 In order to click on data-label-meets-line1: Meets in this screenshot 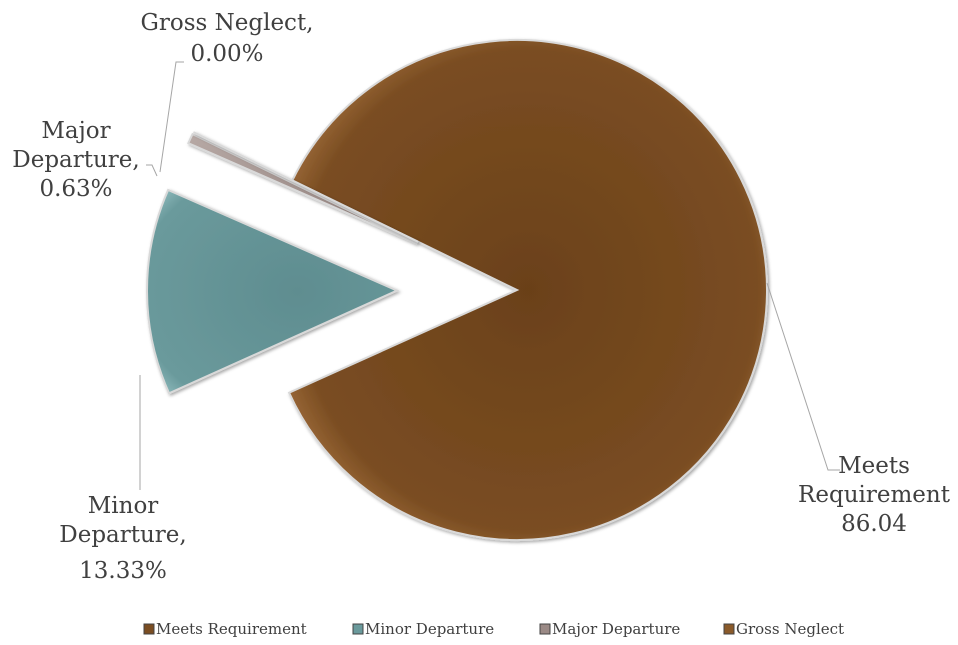, I will do `click(874, 466)`.